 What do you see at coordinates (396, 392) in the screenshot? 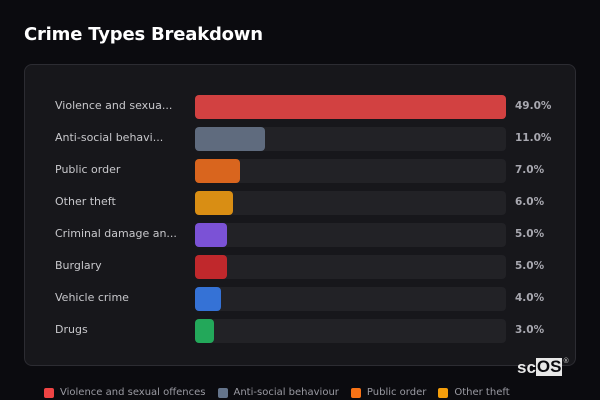
I see `legend-label: Public order` at bounding box center [396, 392].